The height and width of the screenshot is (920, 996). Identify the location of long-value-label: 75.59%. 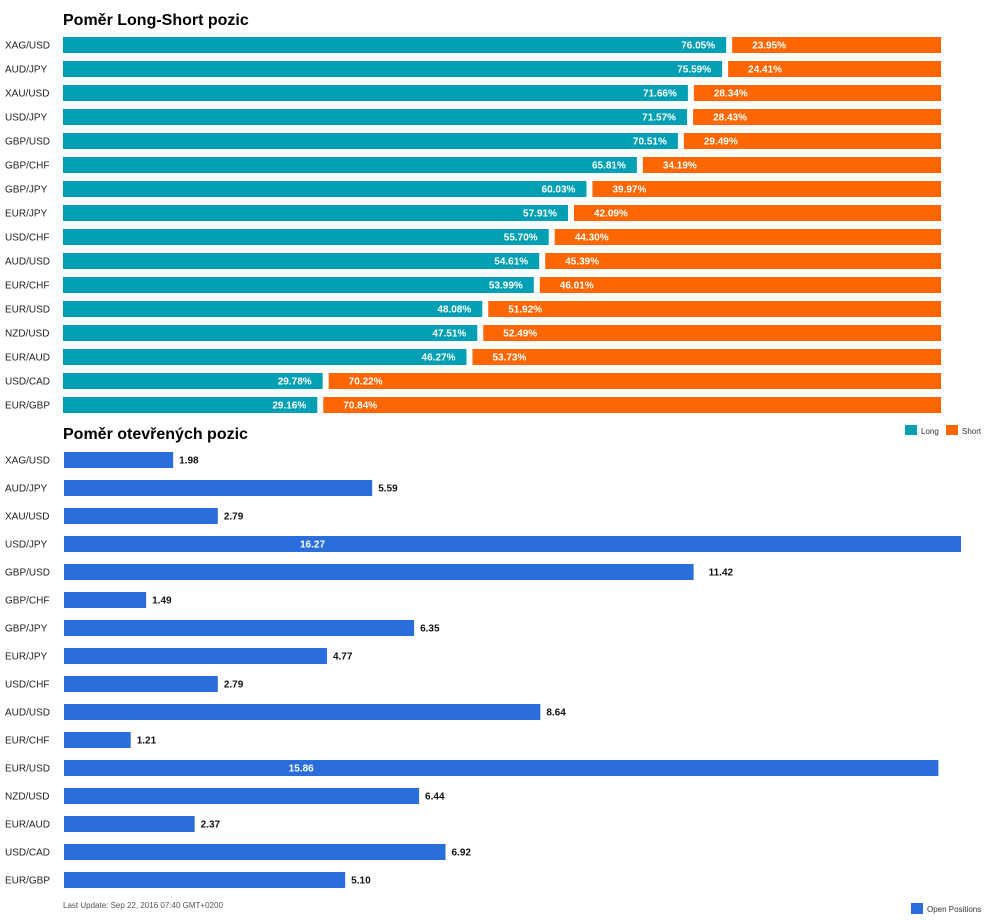
(694, 70).